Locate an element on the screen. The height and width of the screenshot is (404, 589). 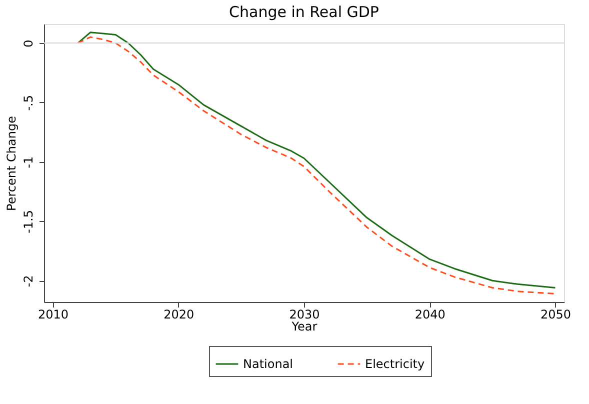
y-tick-label: -.5 is located at coordinates (29, 103).